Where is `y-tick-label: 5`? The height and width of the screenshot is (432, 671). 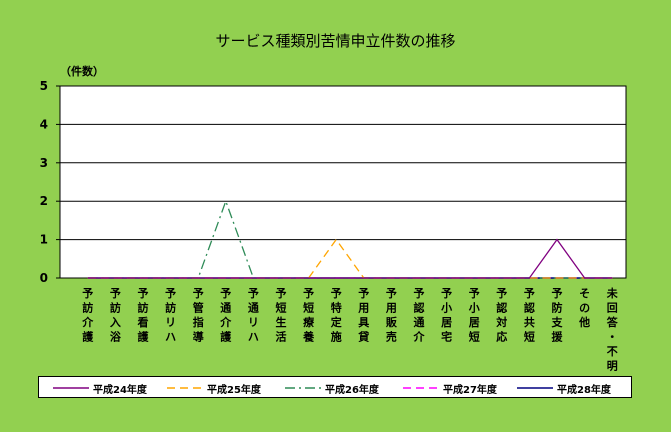
y-tick-label: 5 is located at coordinates (44, 86).